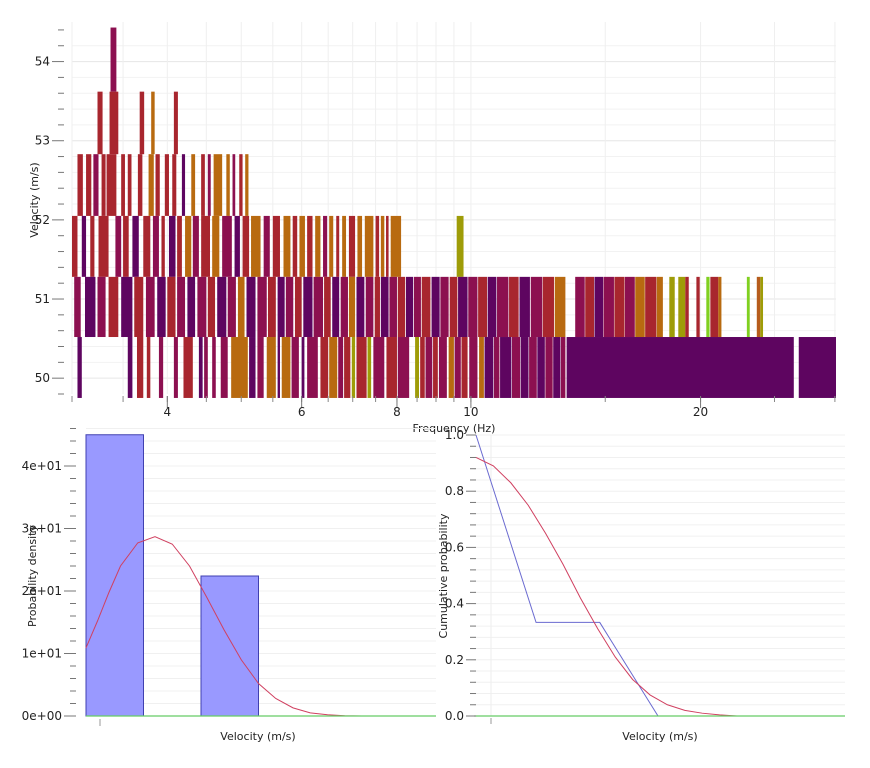 The width and height of the screenshot is (870, 768). What do you see at coordinates (42, 220) in the screenshot?
I see `y-tick-label: 52` at bounding box center [42, 220].